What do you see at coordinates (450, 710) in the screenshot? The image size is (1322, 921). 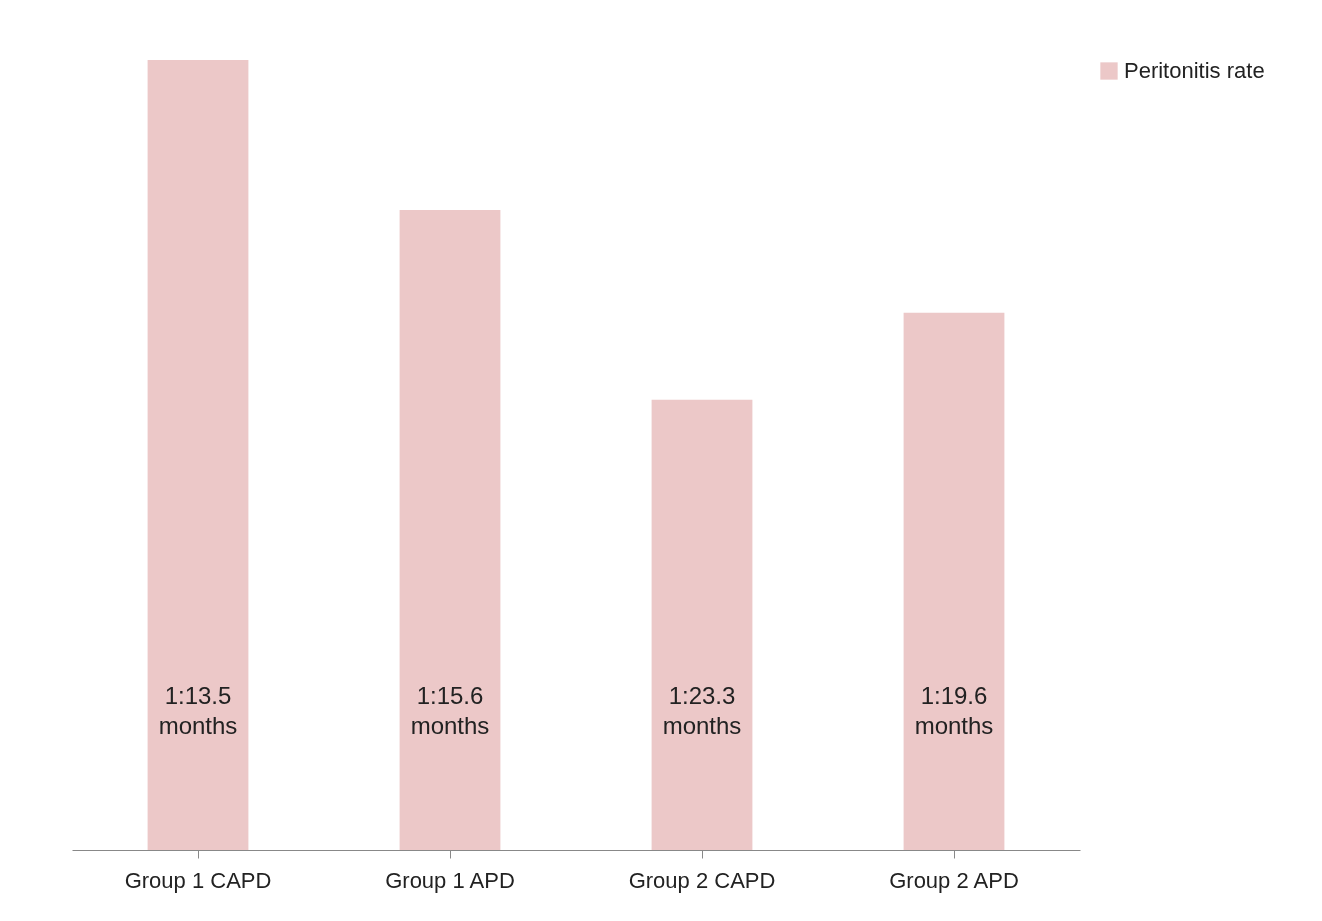 I see `text: 1:15.6 months` at bounding box center [450, 710].